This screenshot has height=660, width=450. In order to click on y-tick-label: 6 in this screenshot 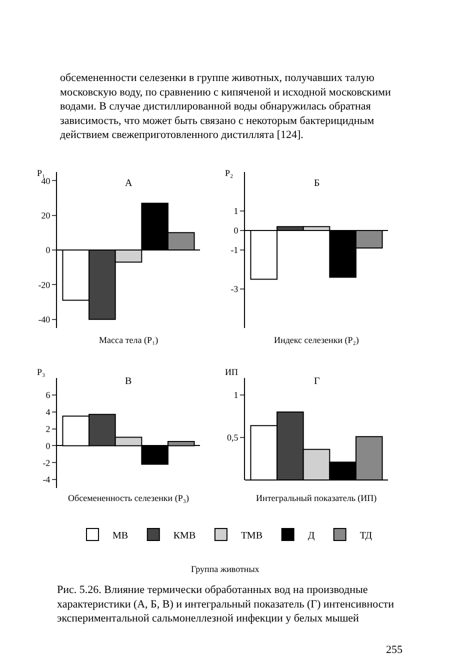, I will do `click(48, 395)`.